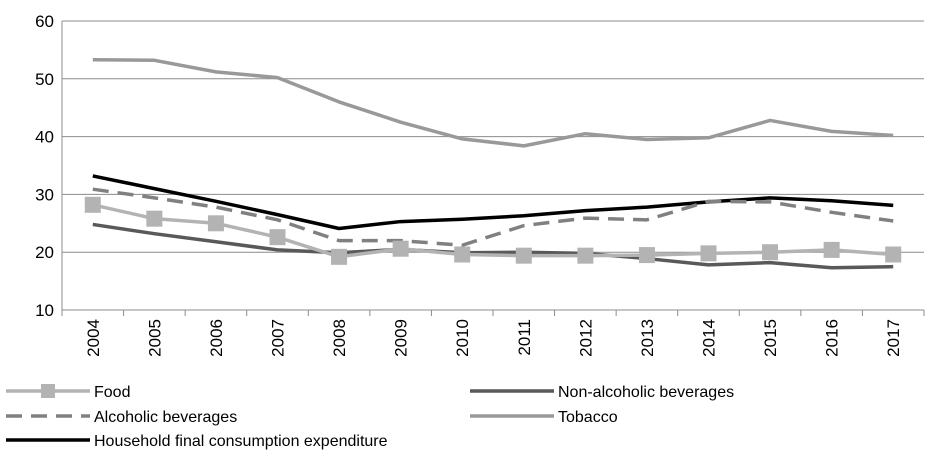 This screenshot has height=450, width=928. Describe the element at coordinates (44, 21) in the screenshot. I see `y-tick-label: 60` at that location.